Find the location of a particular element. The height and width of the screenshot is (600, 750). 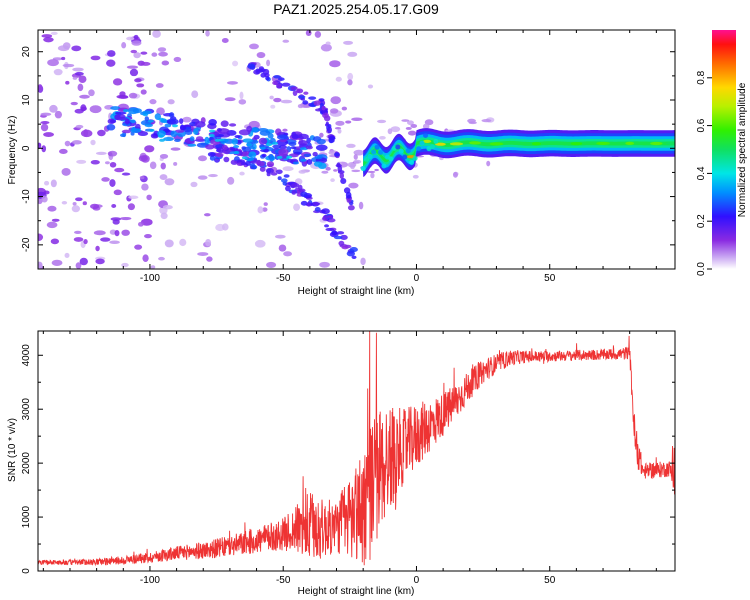

spectrogram-y-tick-label: -10 is located at coordinates (26, 196).